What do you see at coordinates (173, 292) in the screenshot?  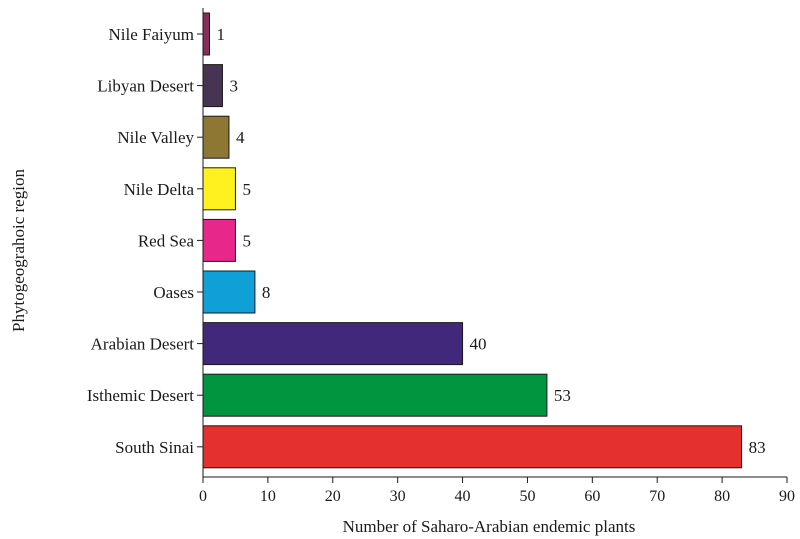 I see `category-label-oases: Oases` at bounding box center [173, 292].